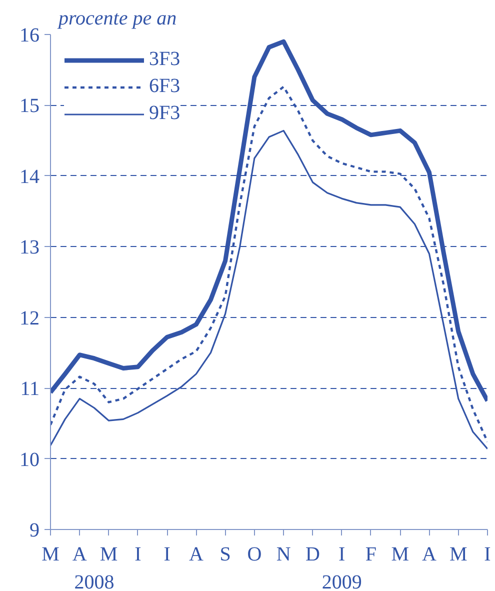 This screenshot has height=591, width=495. Describe the element at coordinates (30, 106) in the screenshot. I see `y-tick-label: 15` at that location.